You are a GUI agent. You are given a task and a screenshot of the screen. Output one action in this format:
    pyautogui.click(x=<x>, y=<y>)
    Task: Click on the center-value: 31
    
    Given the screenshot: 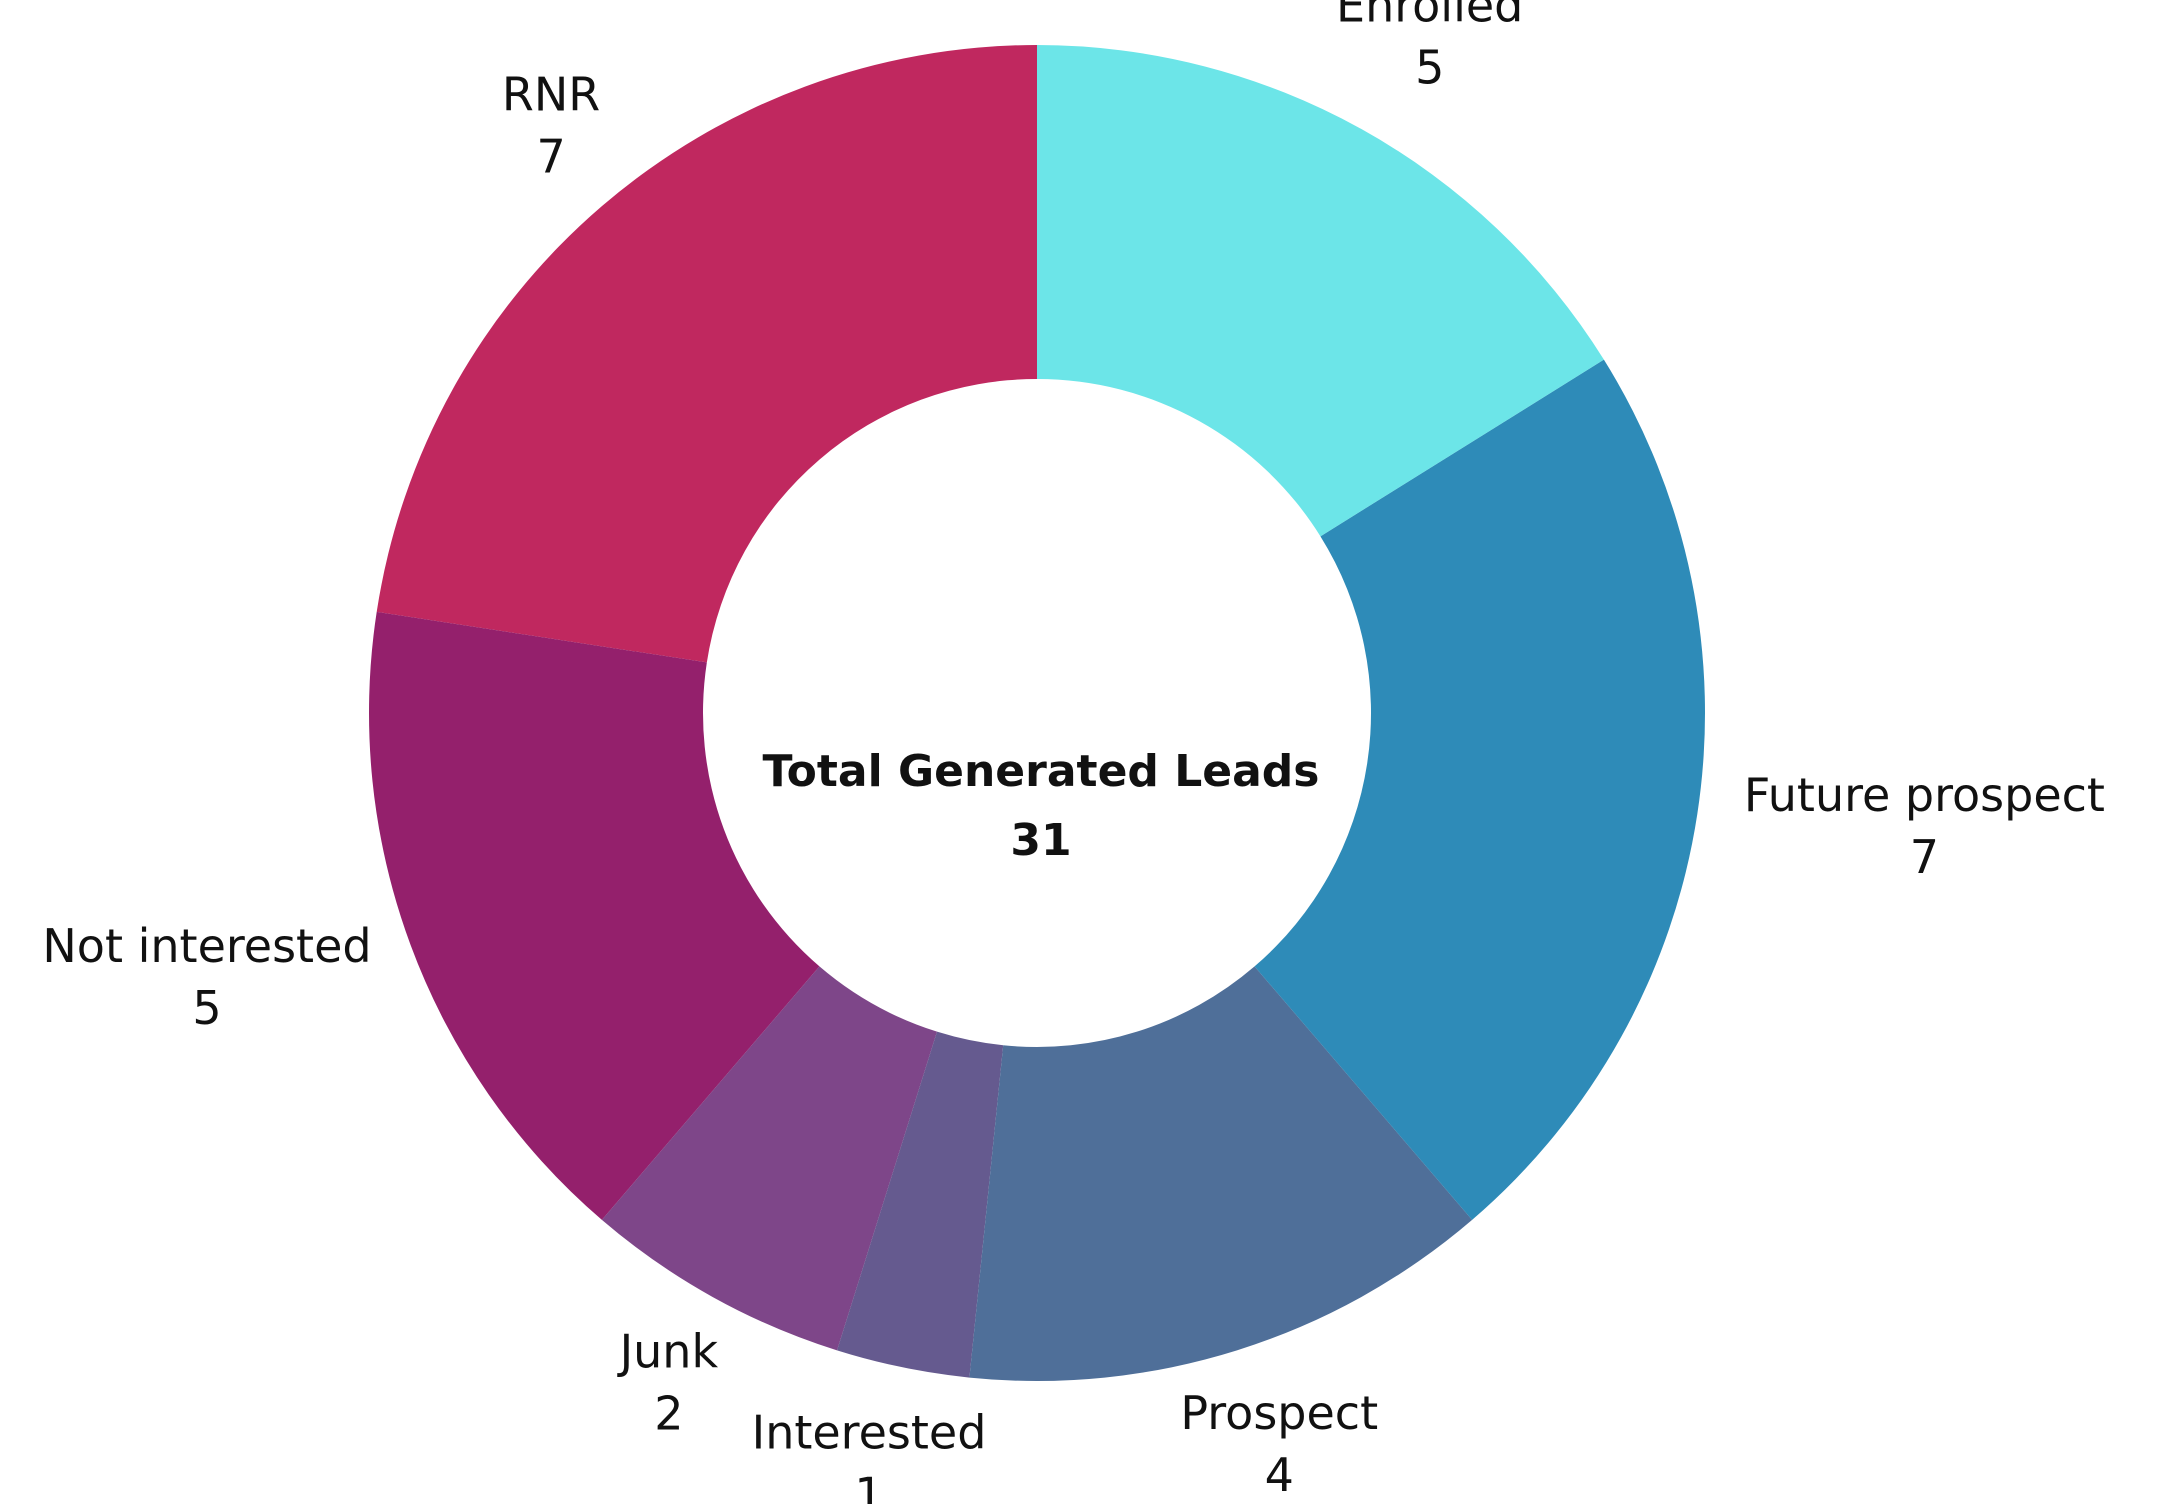 What is the action you would take?
    pyautogui.click(x=1040, y=840)
    